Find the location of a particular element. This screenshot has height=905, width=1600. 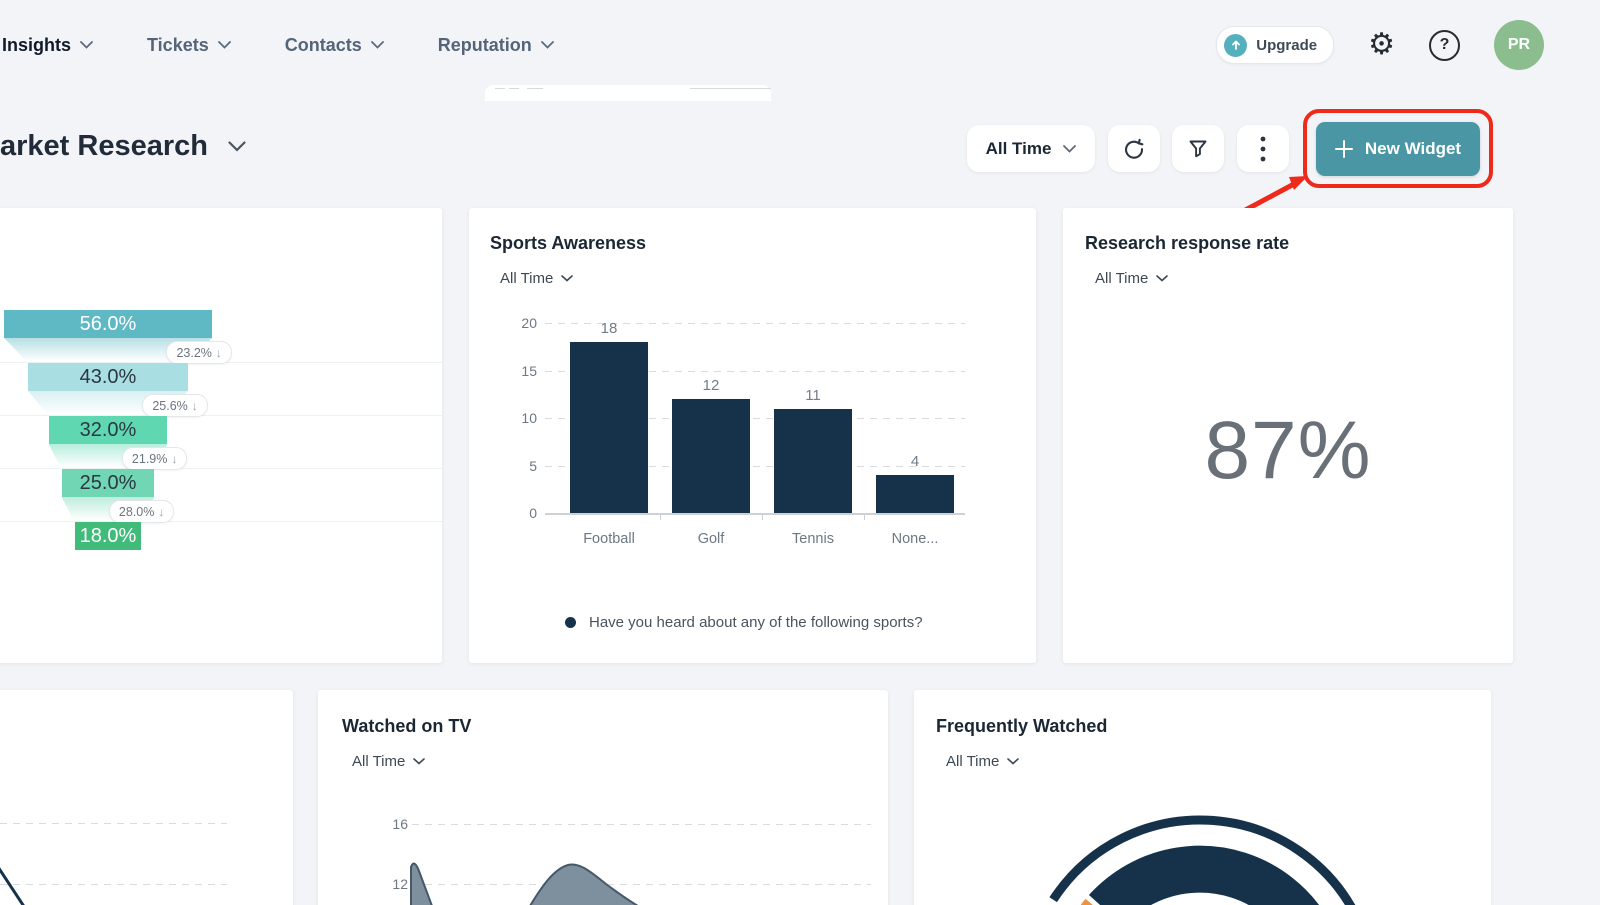

page-title-text: arket Research is located at coordinates (104, 146).